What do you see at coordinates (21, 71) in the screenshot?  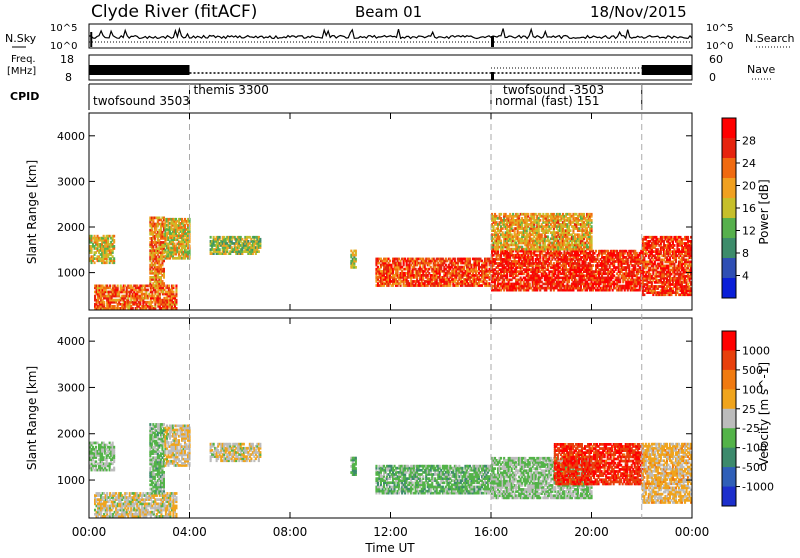 I see `freq-label-line2: [MHz]` at bounding box center [21, 71].